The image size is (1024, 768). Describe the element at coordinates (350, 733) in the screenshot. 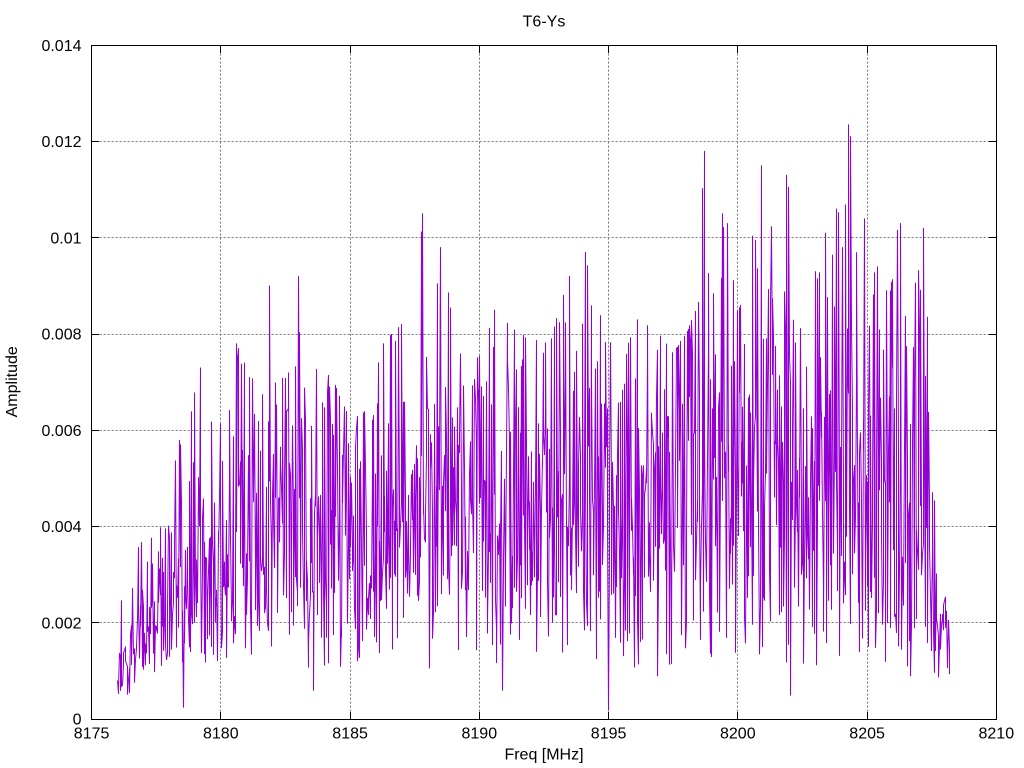

I see `svg-text: 8185` at that location.